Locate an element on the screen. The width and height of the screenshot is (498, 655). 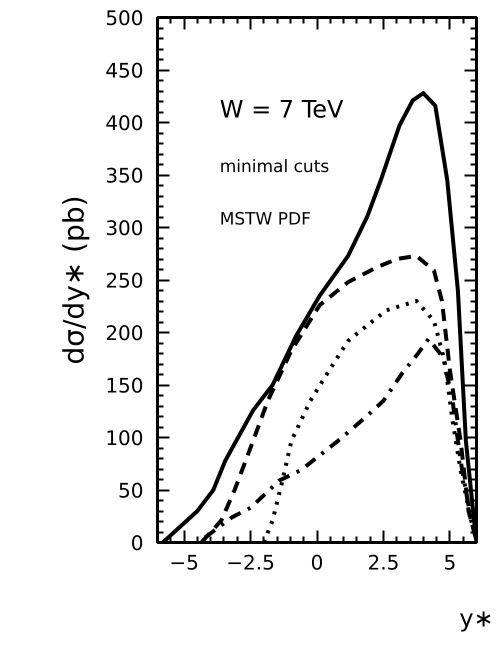
y-tick-label: 400 is located at coordinates (124, 123).